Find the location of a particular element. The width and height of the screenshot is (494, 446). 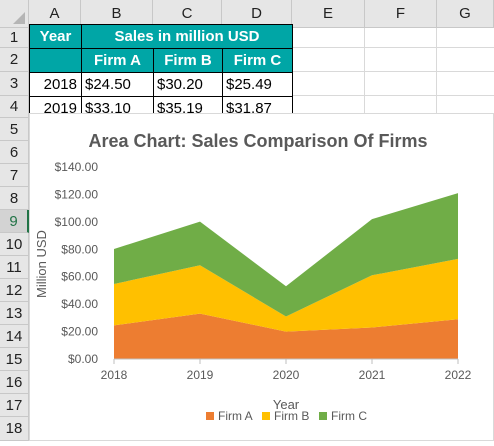

column-header-e: E is located at coordinates (328, 14).